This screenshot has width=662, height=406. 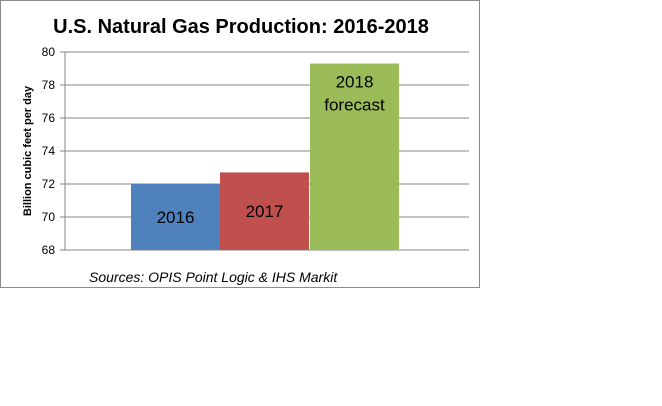 I want to click on bar-data-label: 2017, so click(x=265, y=211).